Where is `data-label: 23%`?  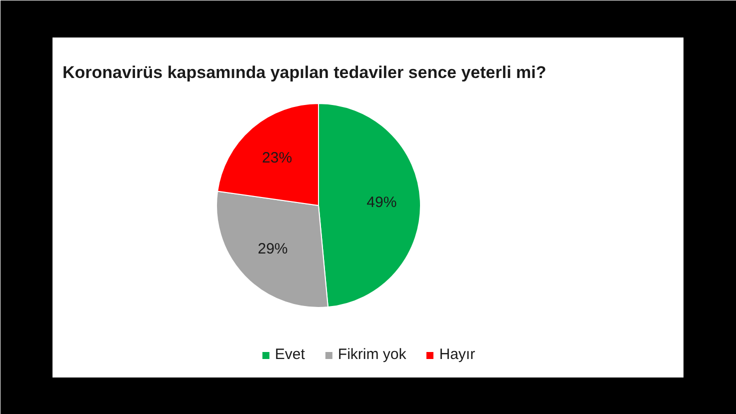
data-label: 23% is located at coordinates (277, 157).